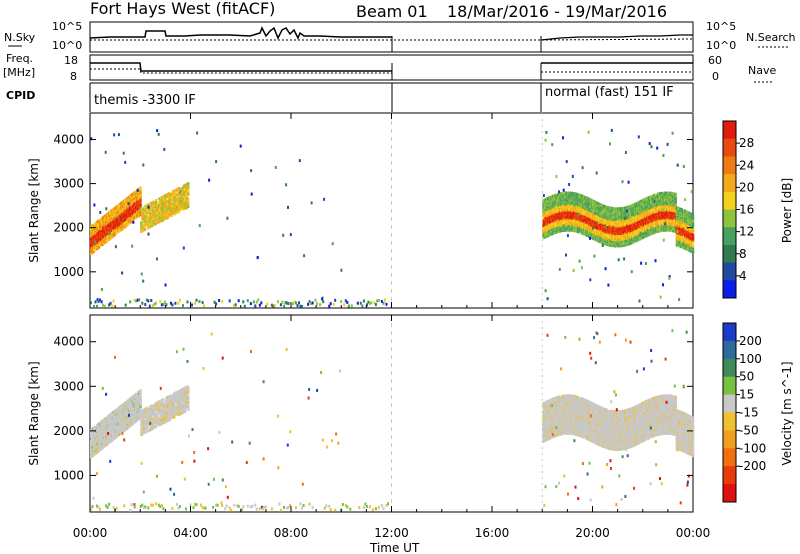 The height and width of the screenshot is (554, 800). Describe the element at coordinates (71, 60) in the screenshot. I see `freq-left-top: 18` at that location.